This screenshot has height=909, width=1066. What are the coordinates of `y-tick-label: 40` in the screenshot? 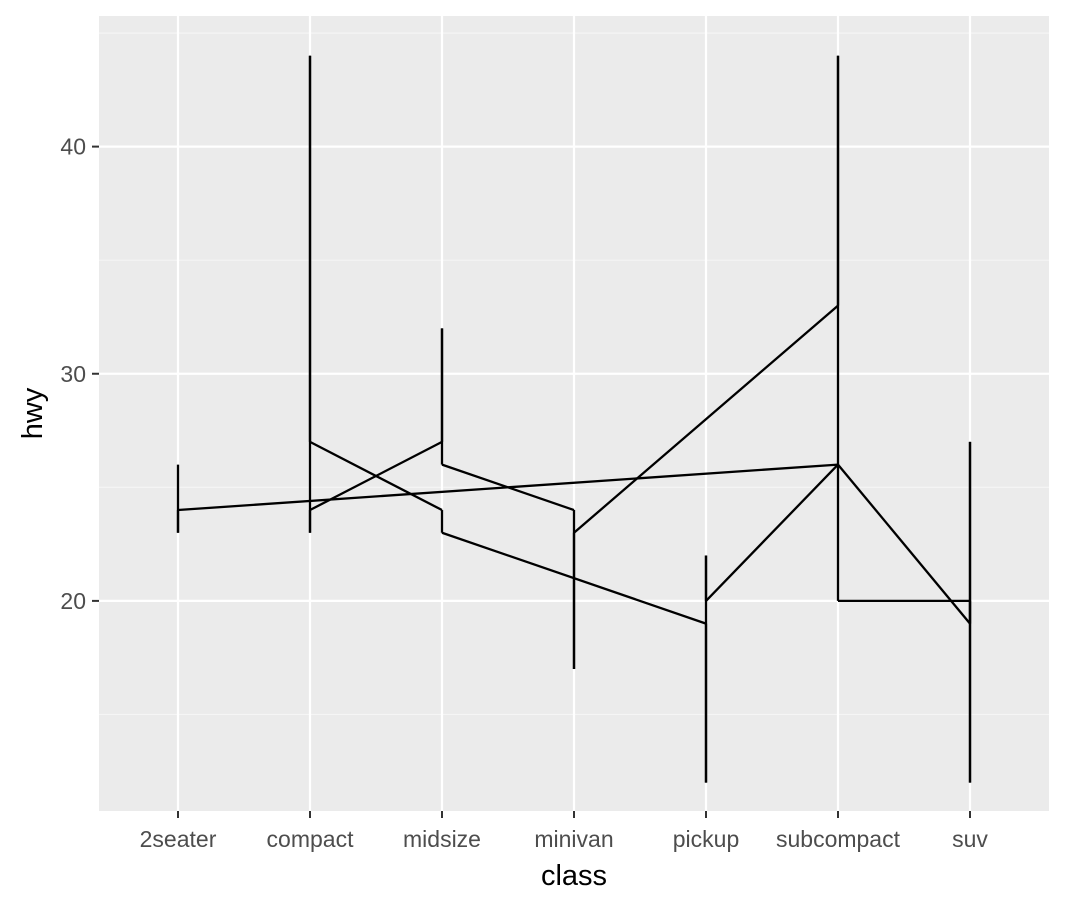 It's located at (73, 147).